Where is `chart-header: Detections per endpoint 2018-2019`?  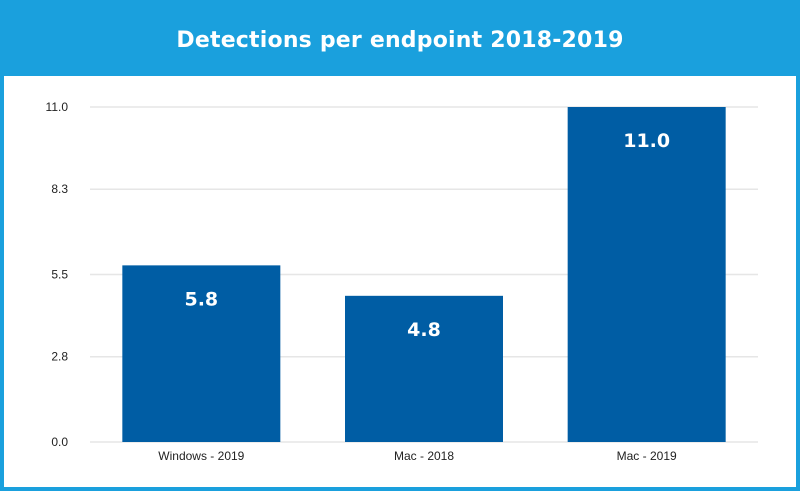 chart-header: Detections per endpoint 2018-2019 is located at coordinates (400, 40).